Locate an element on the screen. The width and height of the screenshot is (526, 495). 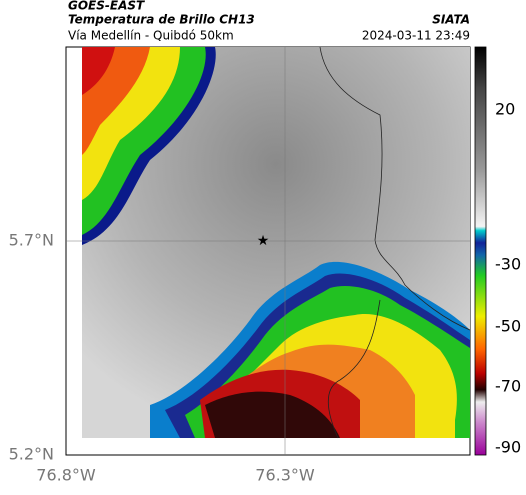
colorbar-tick: -50 is located at coordinates (508, 326).